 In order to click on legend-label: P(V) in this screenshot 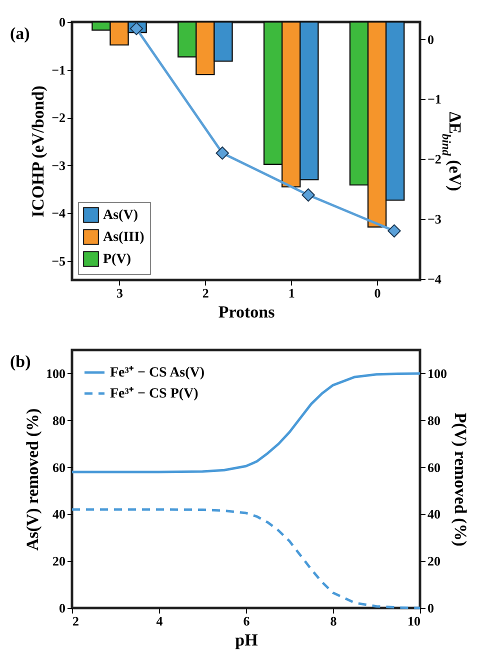, I will do `click(117, 259)`.